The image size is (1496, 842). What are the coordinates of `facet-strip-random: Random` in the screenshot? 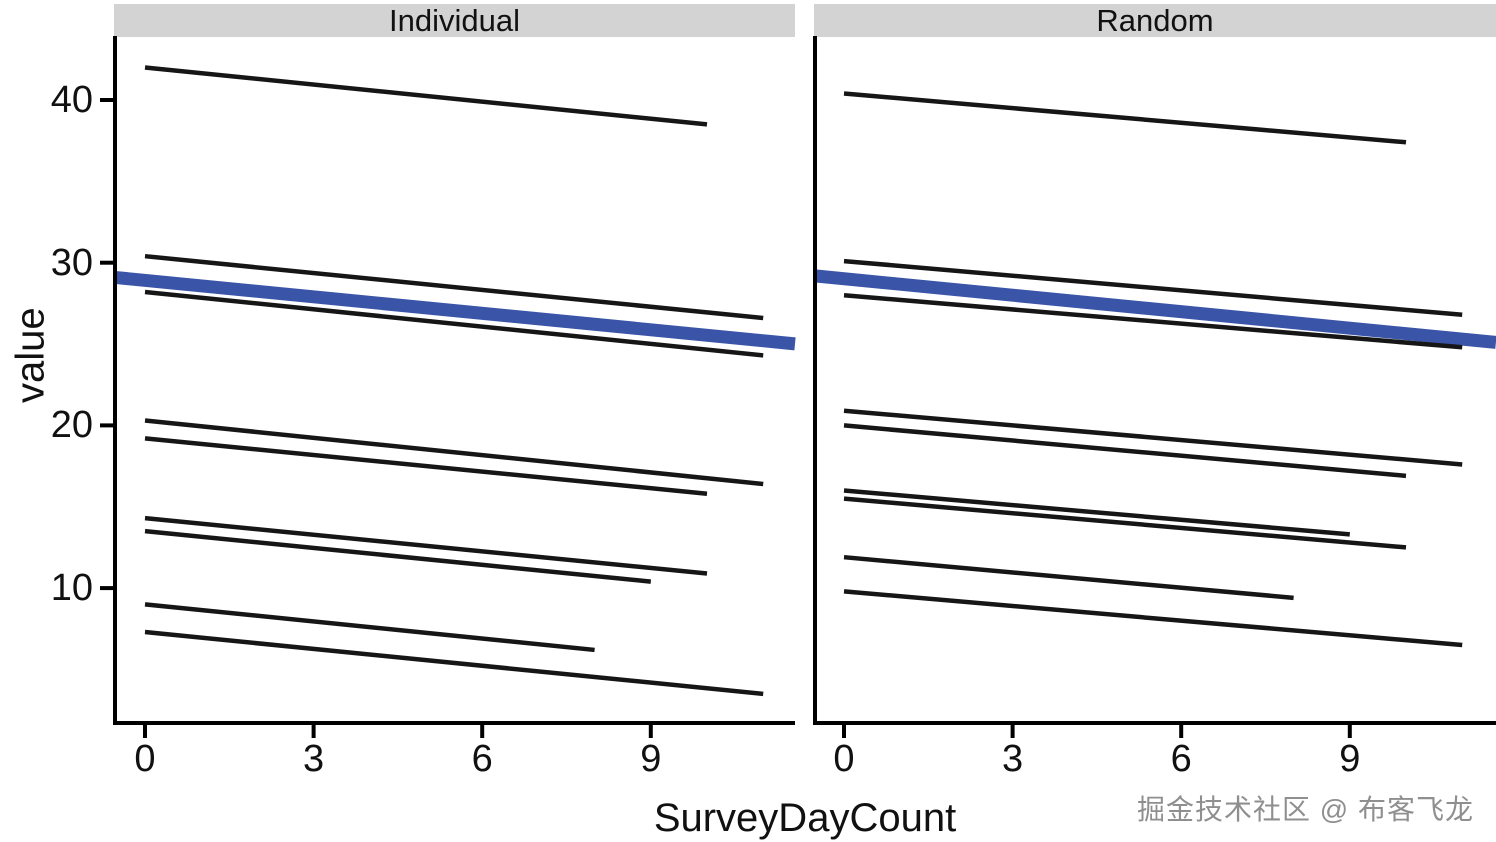 It's located at (1155, 20).